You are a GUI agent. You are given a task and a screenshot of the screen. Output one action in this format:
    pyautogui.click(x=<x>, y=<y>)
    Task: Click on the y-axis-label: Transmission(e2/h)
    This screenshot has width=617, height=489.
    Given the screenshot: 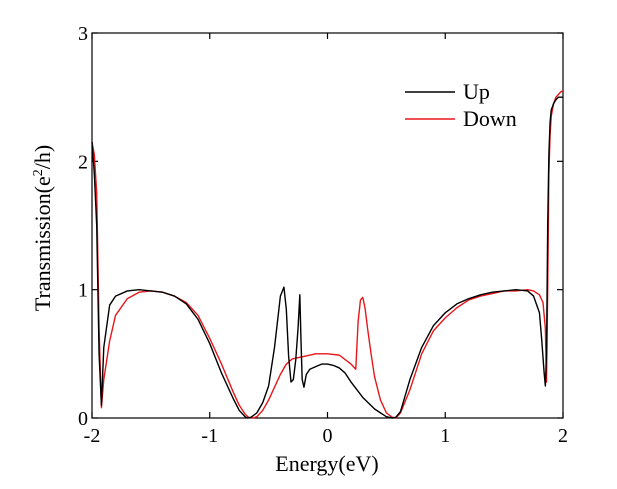 What is the action you would take?
    pyautogui.click(x=42, y=228)
    